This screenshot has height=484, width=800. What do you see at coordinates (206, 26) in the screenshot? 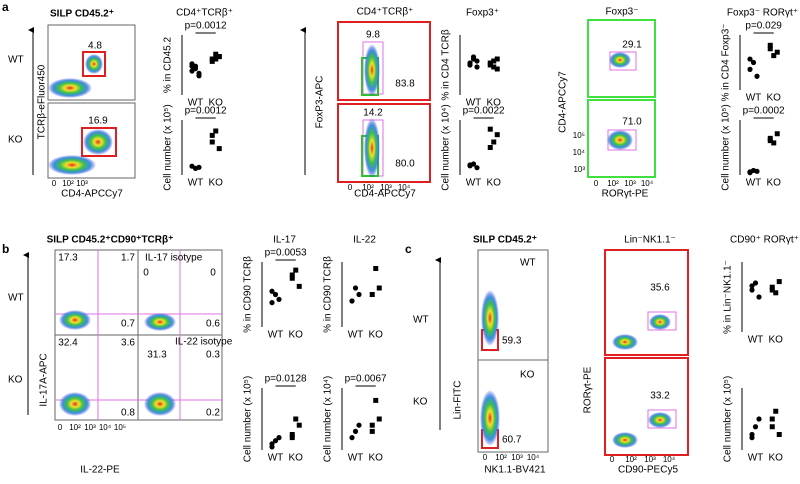
I see `p-value: p=0.0012` at bounding box center [206, 26].